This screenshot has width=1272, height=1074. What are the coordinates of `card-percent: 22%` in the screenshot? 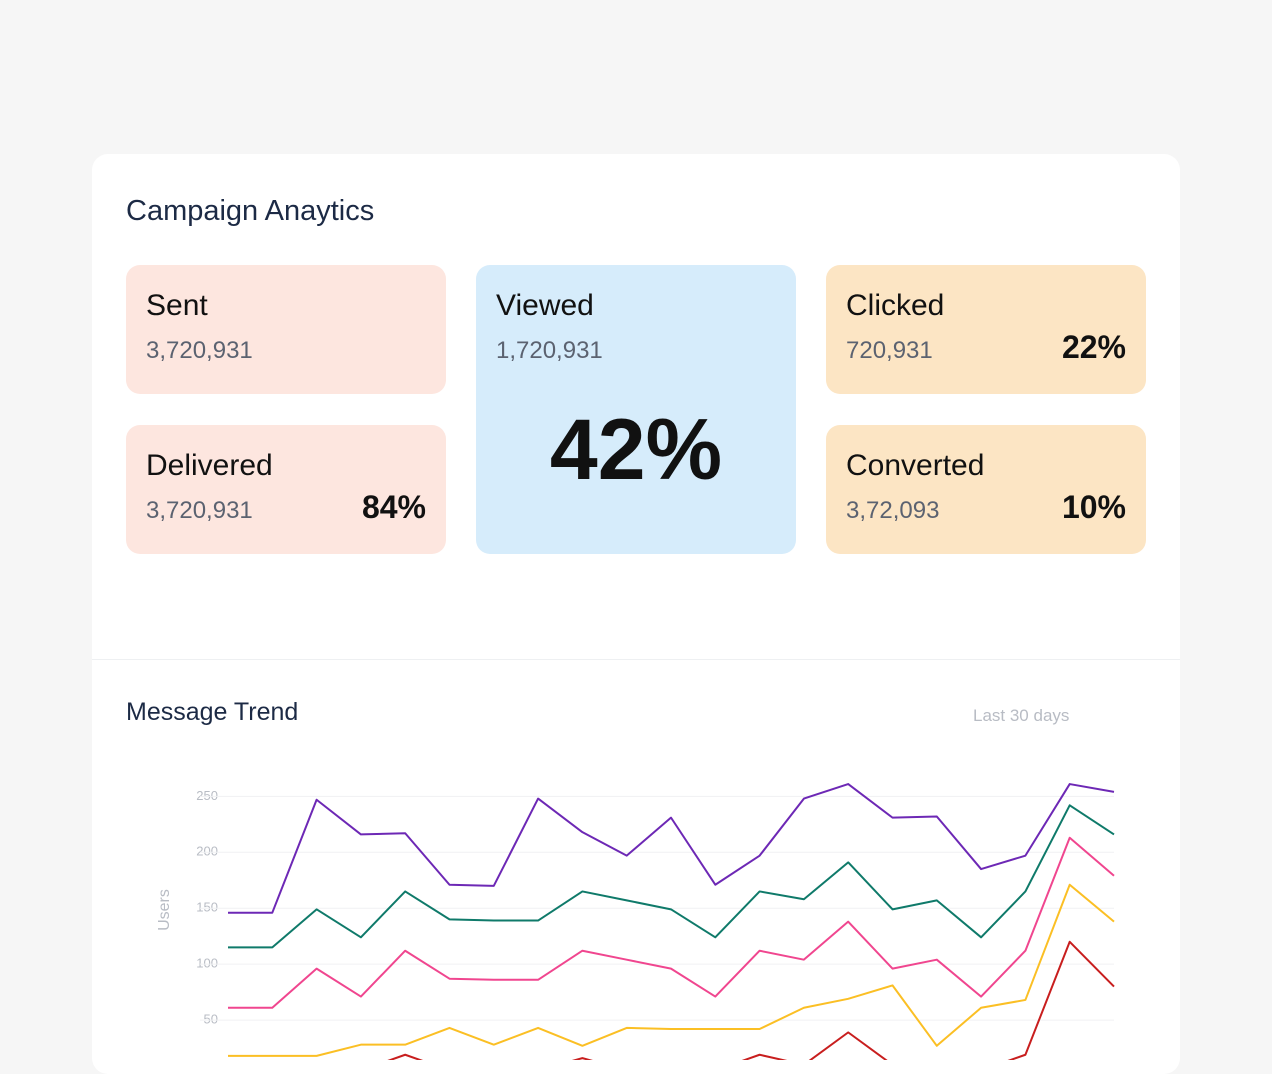 It's located at (1093, 347).